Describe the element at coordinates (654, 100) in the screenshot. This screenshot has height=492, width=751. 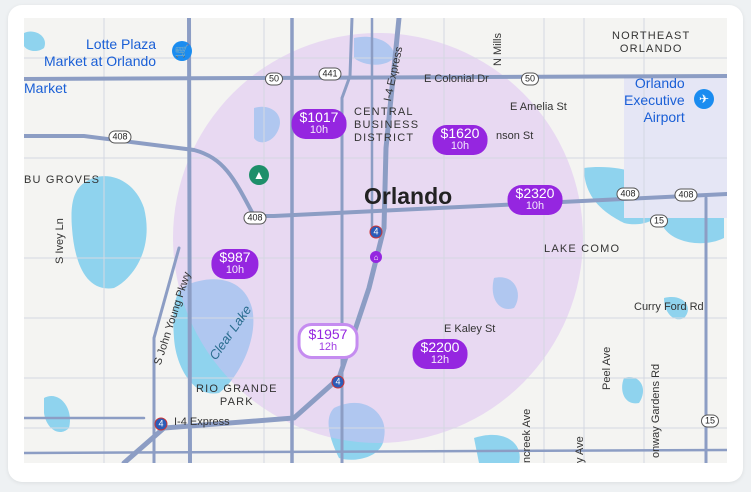
I see `poi-label-executive-airport: Orlando Executive Airport` at that location.